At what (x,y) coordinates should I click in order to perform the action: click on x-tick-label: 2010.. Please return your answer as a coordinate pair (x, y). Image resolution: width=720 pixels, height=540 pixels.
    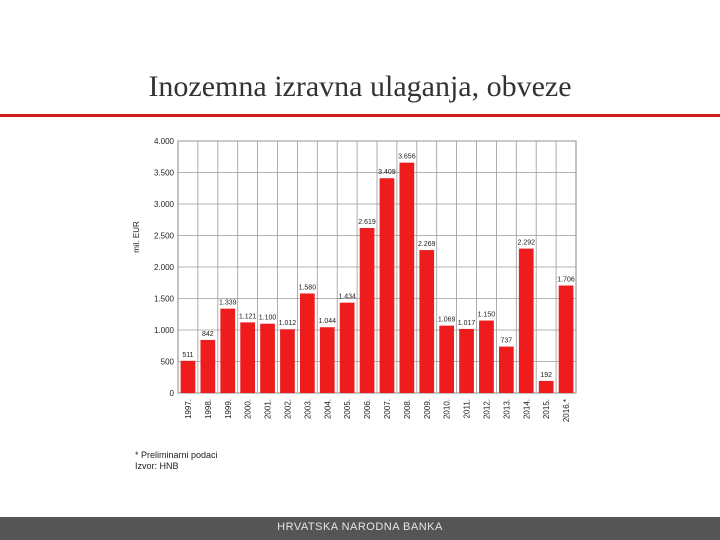
    Looking at the image, I should click on (447, 409).